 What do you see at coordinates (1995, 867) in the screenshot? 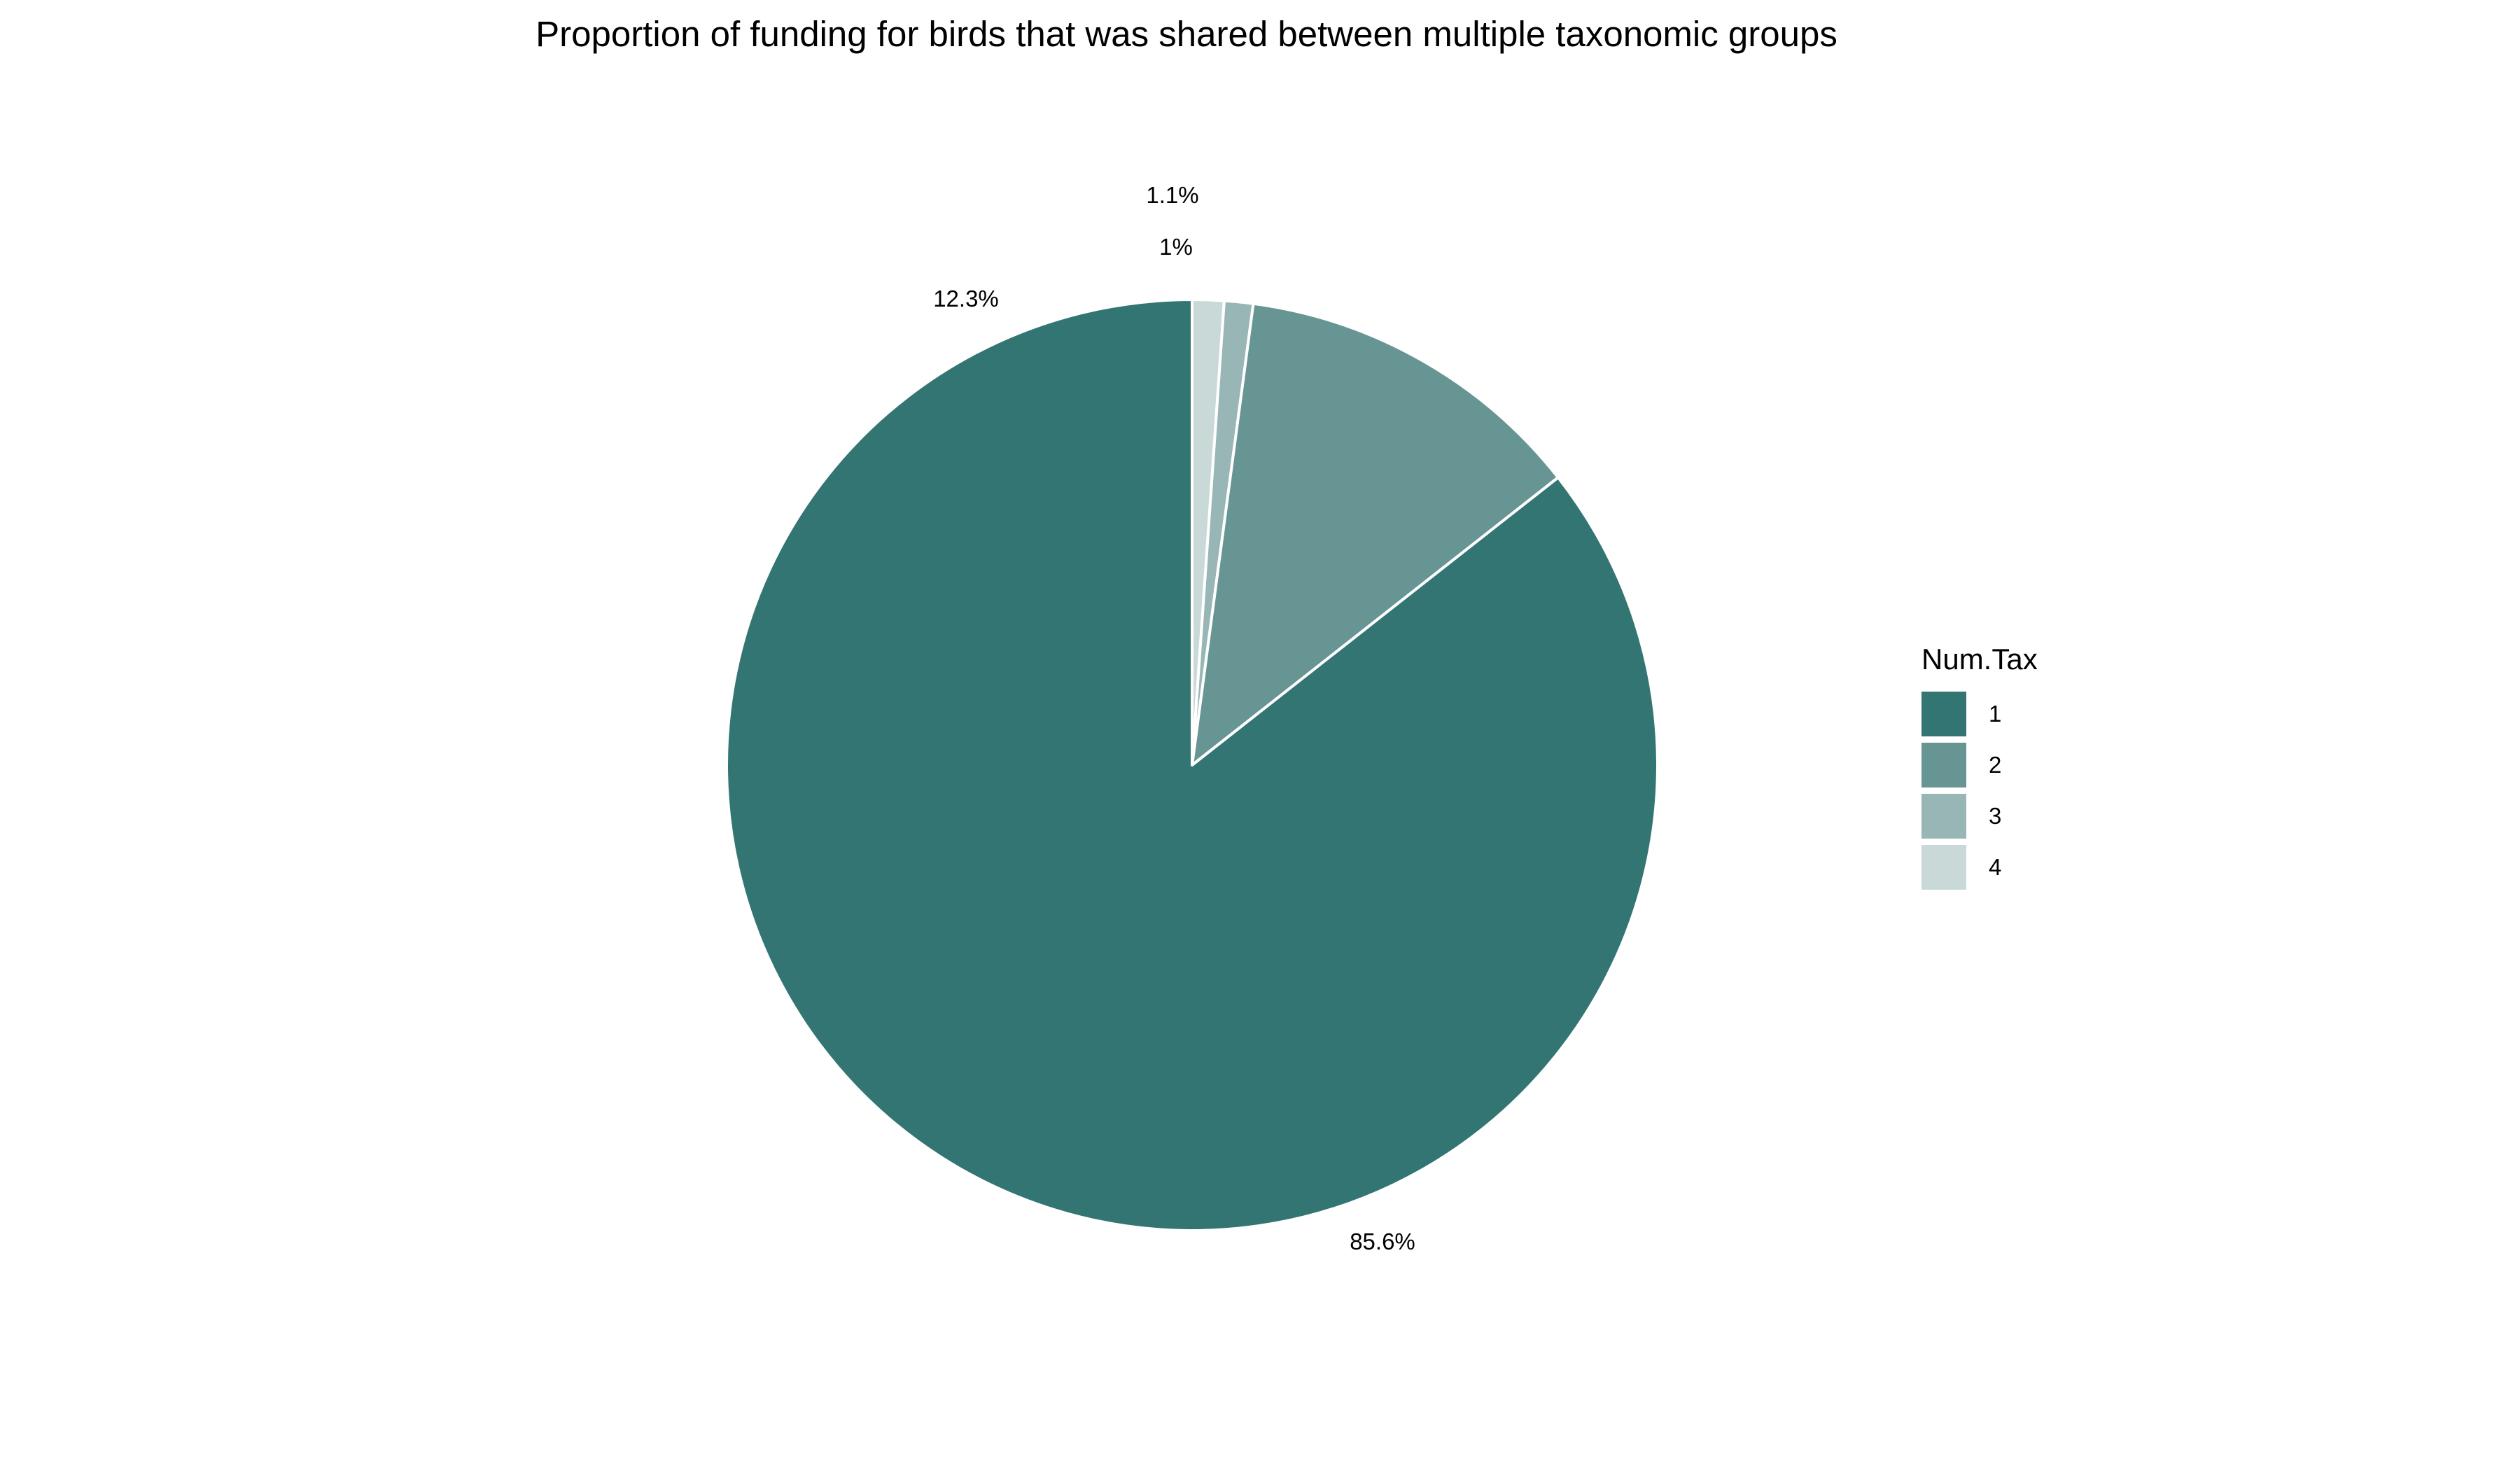
I see `legend-label-4: 4` at bounding box center [1995, 867].